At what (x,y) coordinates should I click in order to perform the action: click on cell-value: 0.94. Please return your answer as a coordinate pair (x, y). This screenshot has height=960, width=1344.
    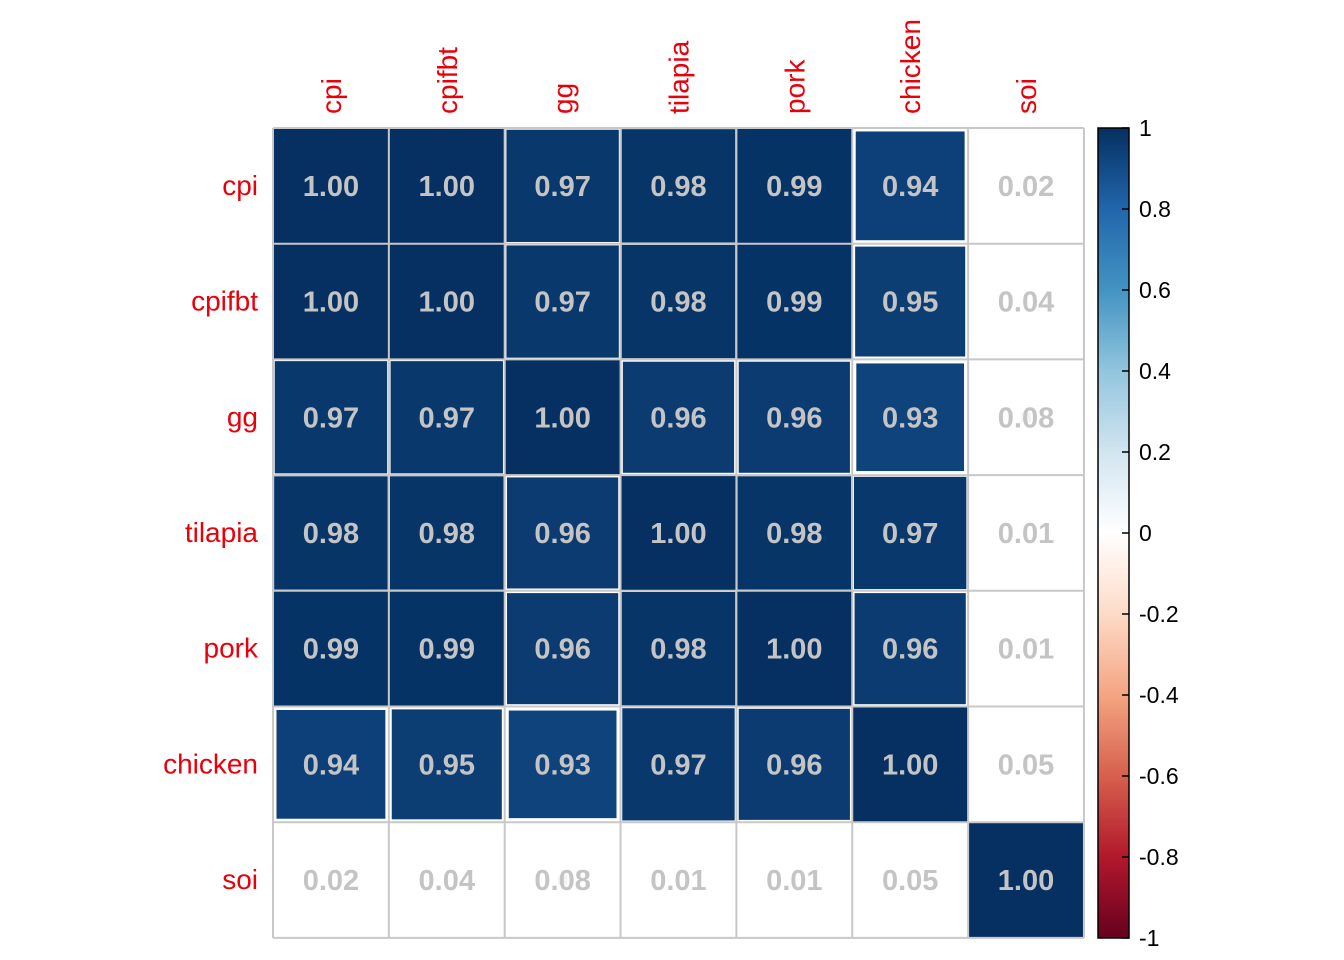
    Looking at the image, I should click on (910, 187).